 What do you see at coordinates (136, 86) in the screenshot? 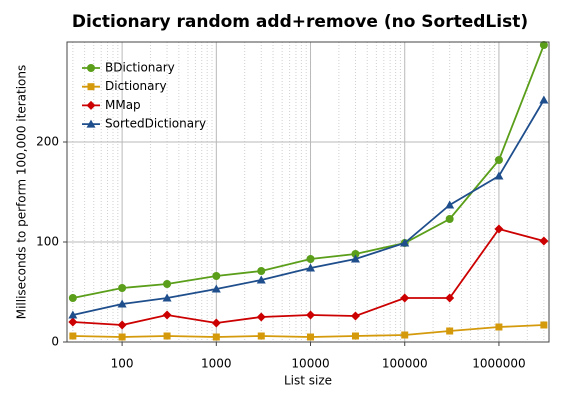
I see `legend-label: Dictionary` at bounding box center [136, 86].